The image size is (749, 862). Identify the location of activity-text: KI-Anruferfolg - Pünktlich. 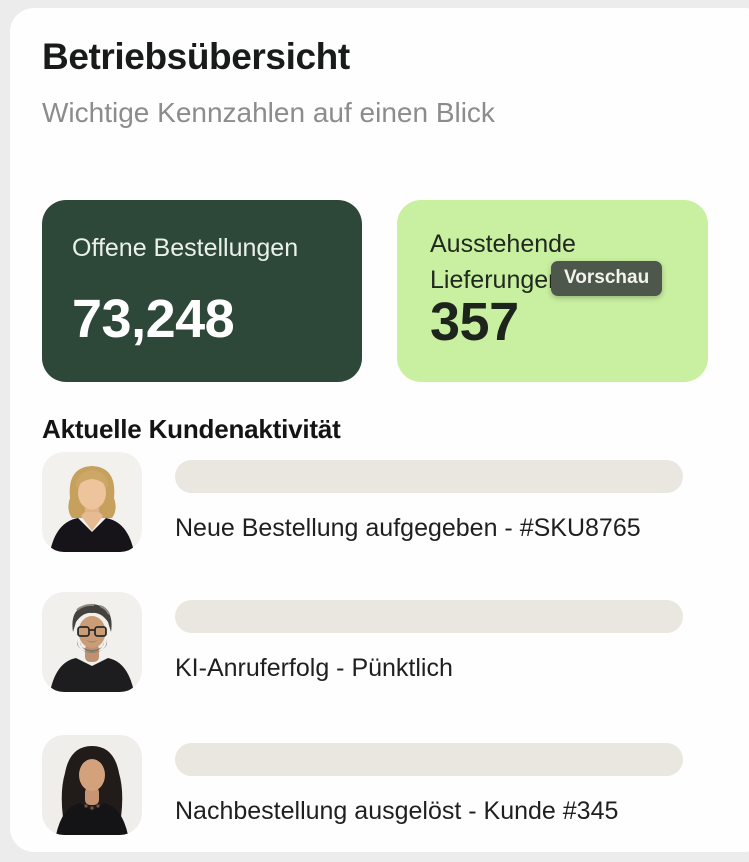
(314, 668).